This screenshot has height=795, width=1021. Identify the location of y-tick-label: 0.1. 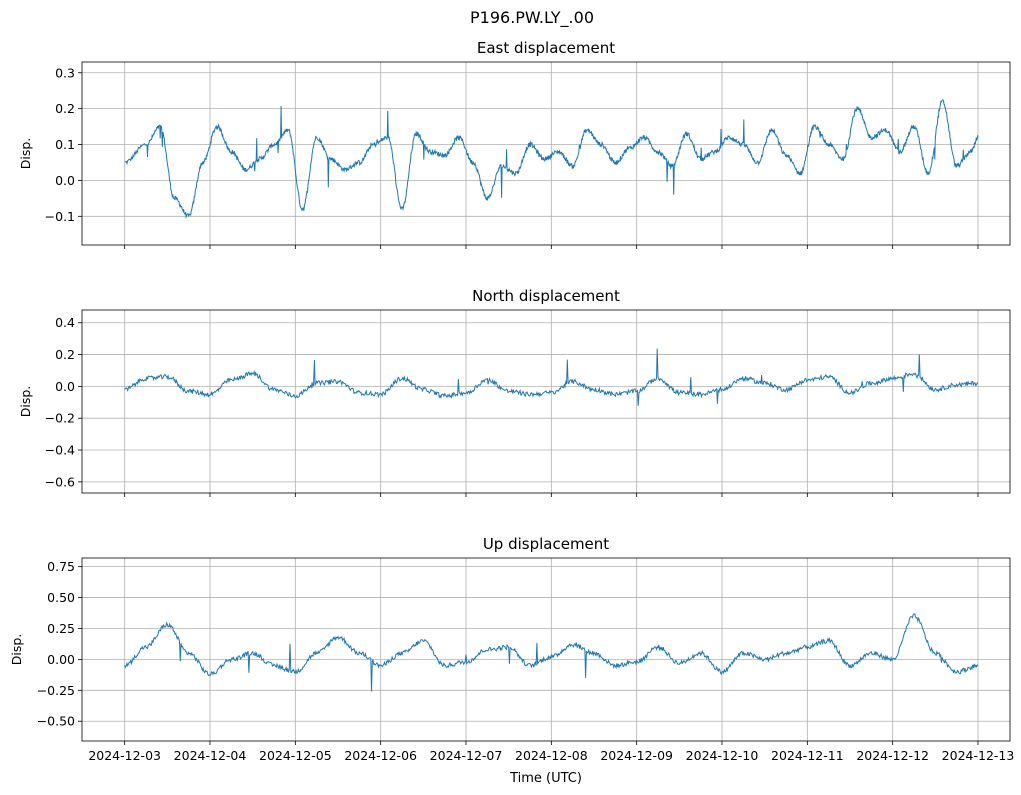
(65, 144).